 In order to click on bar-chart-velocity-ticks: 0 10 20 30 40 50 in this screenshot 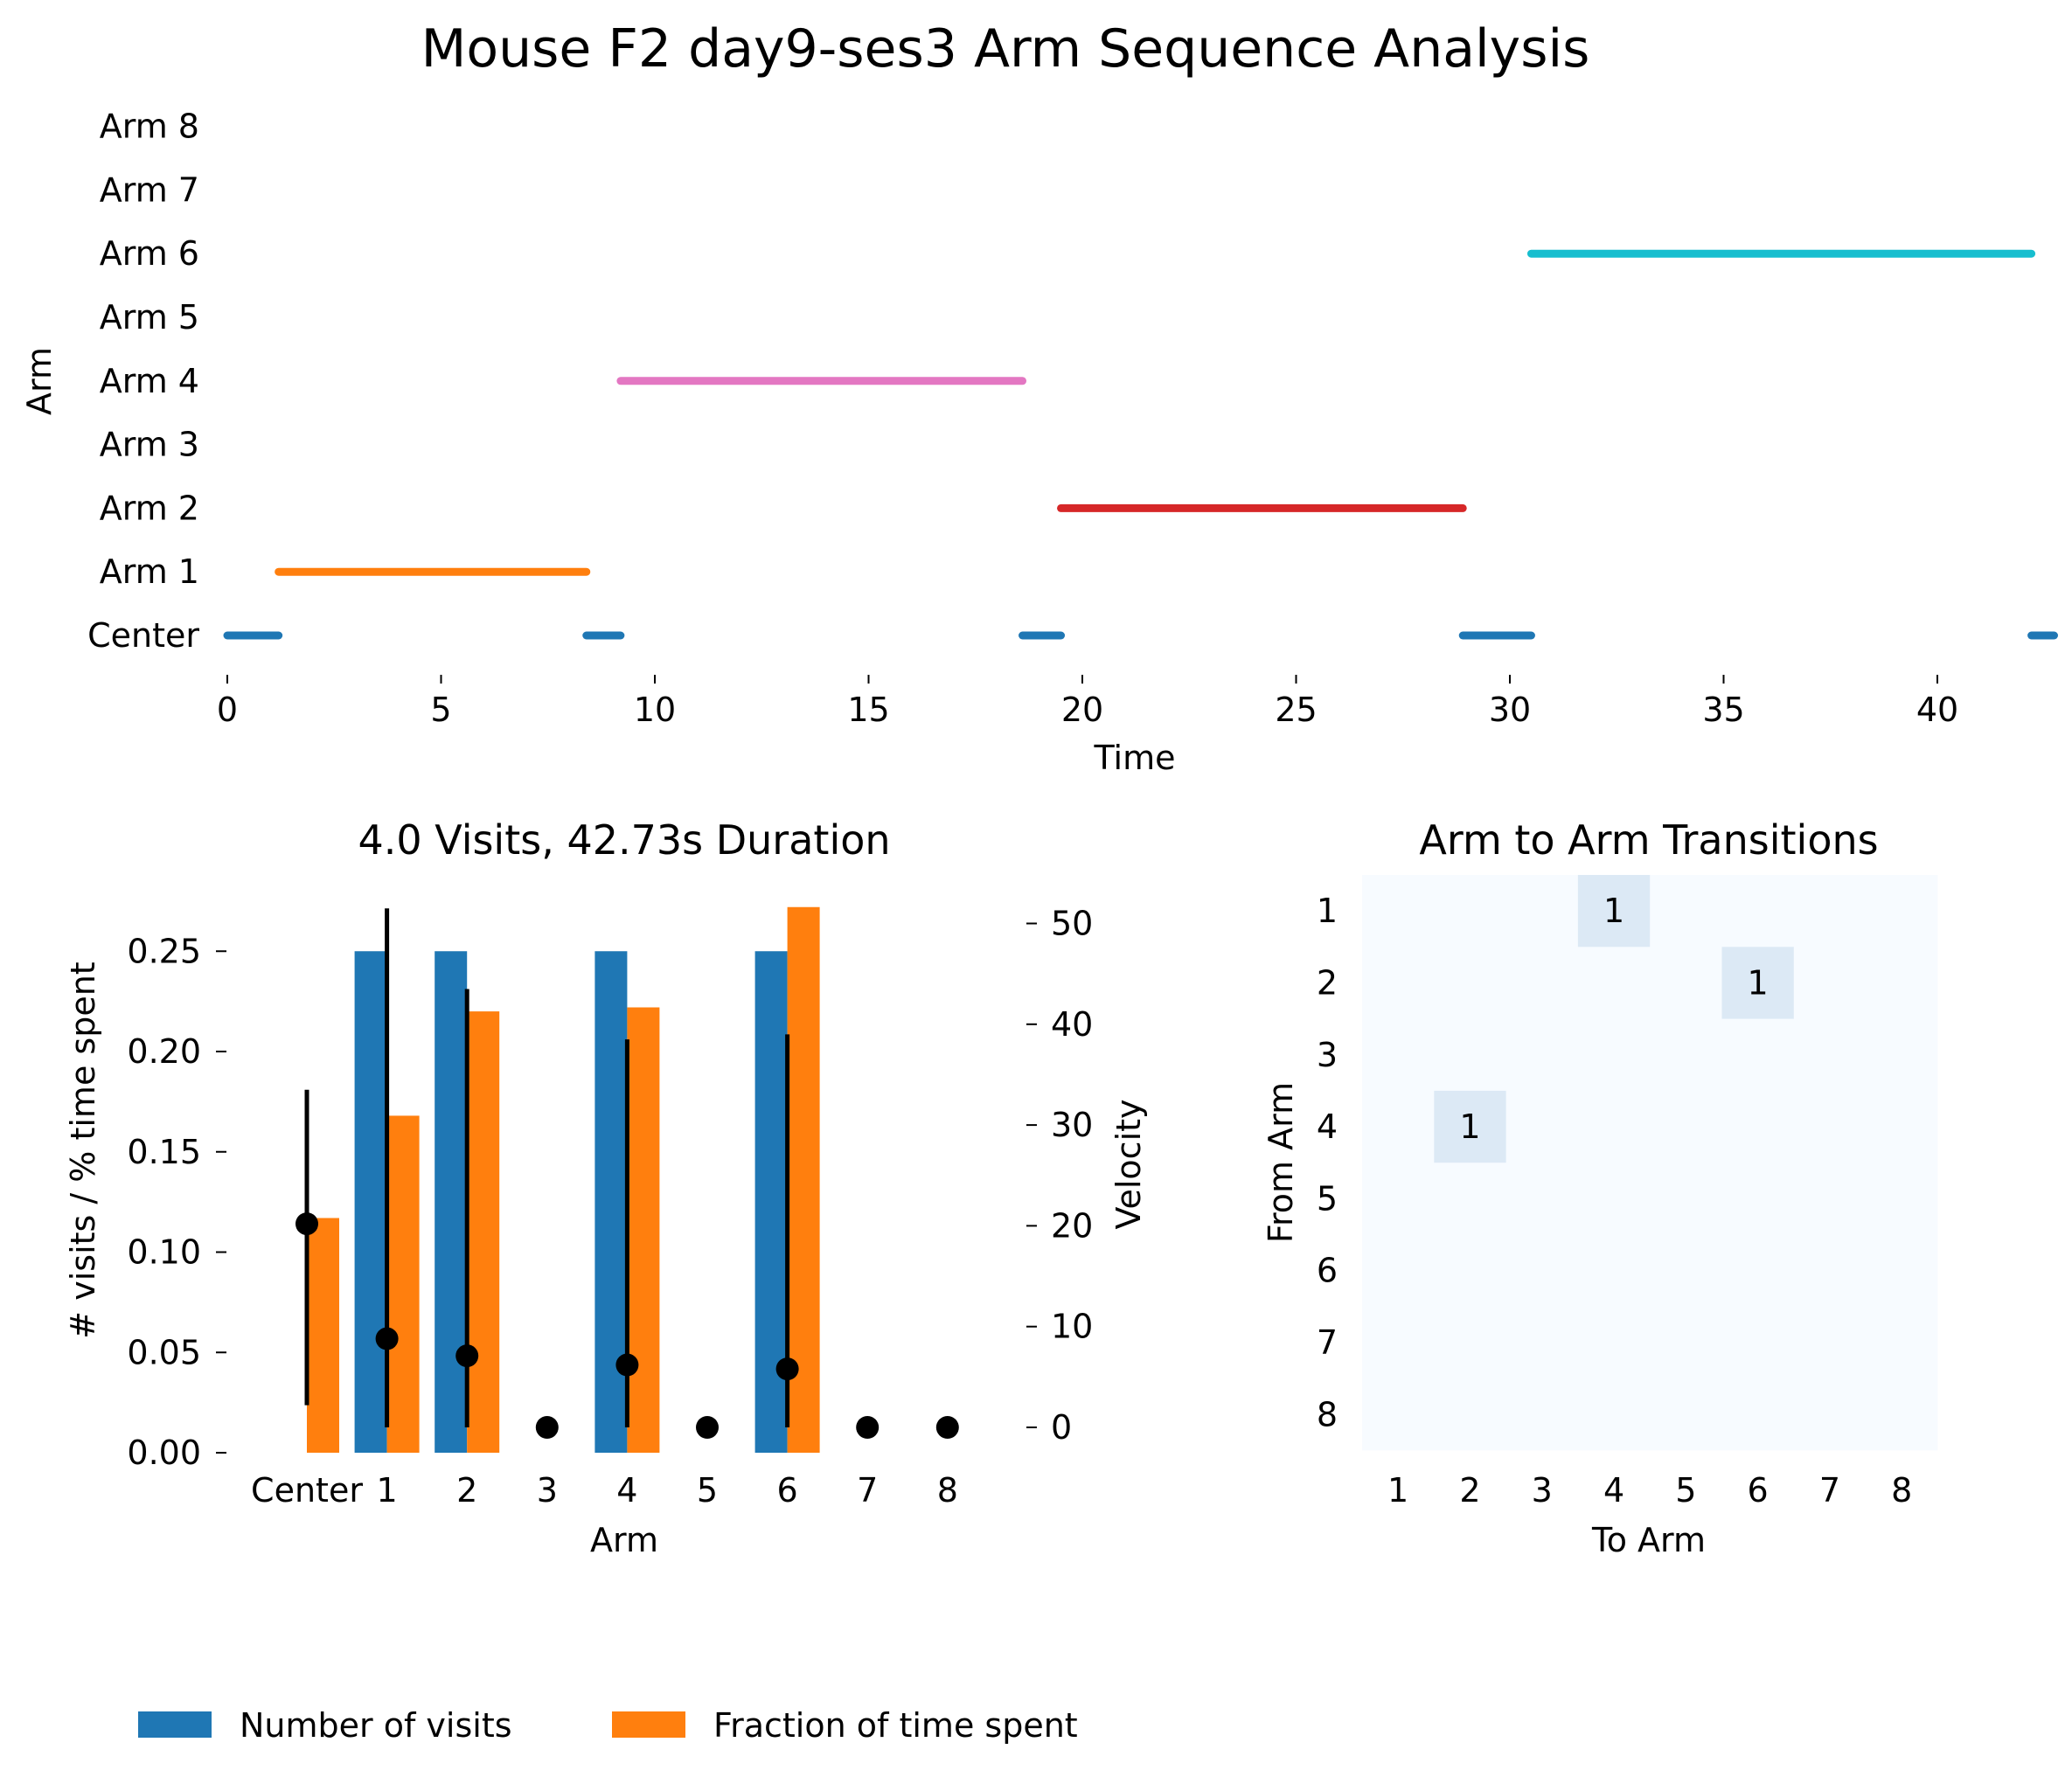, I will do `click(1059, 1176)`.